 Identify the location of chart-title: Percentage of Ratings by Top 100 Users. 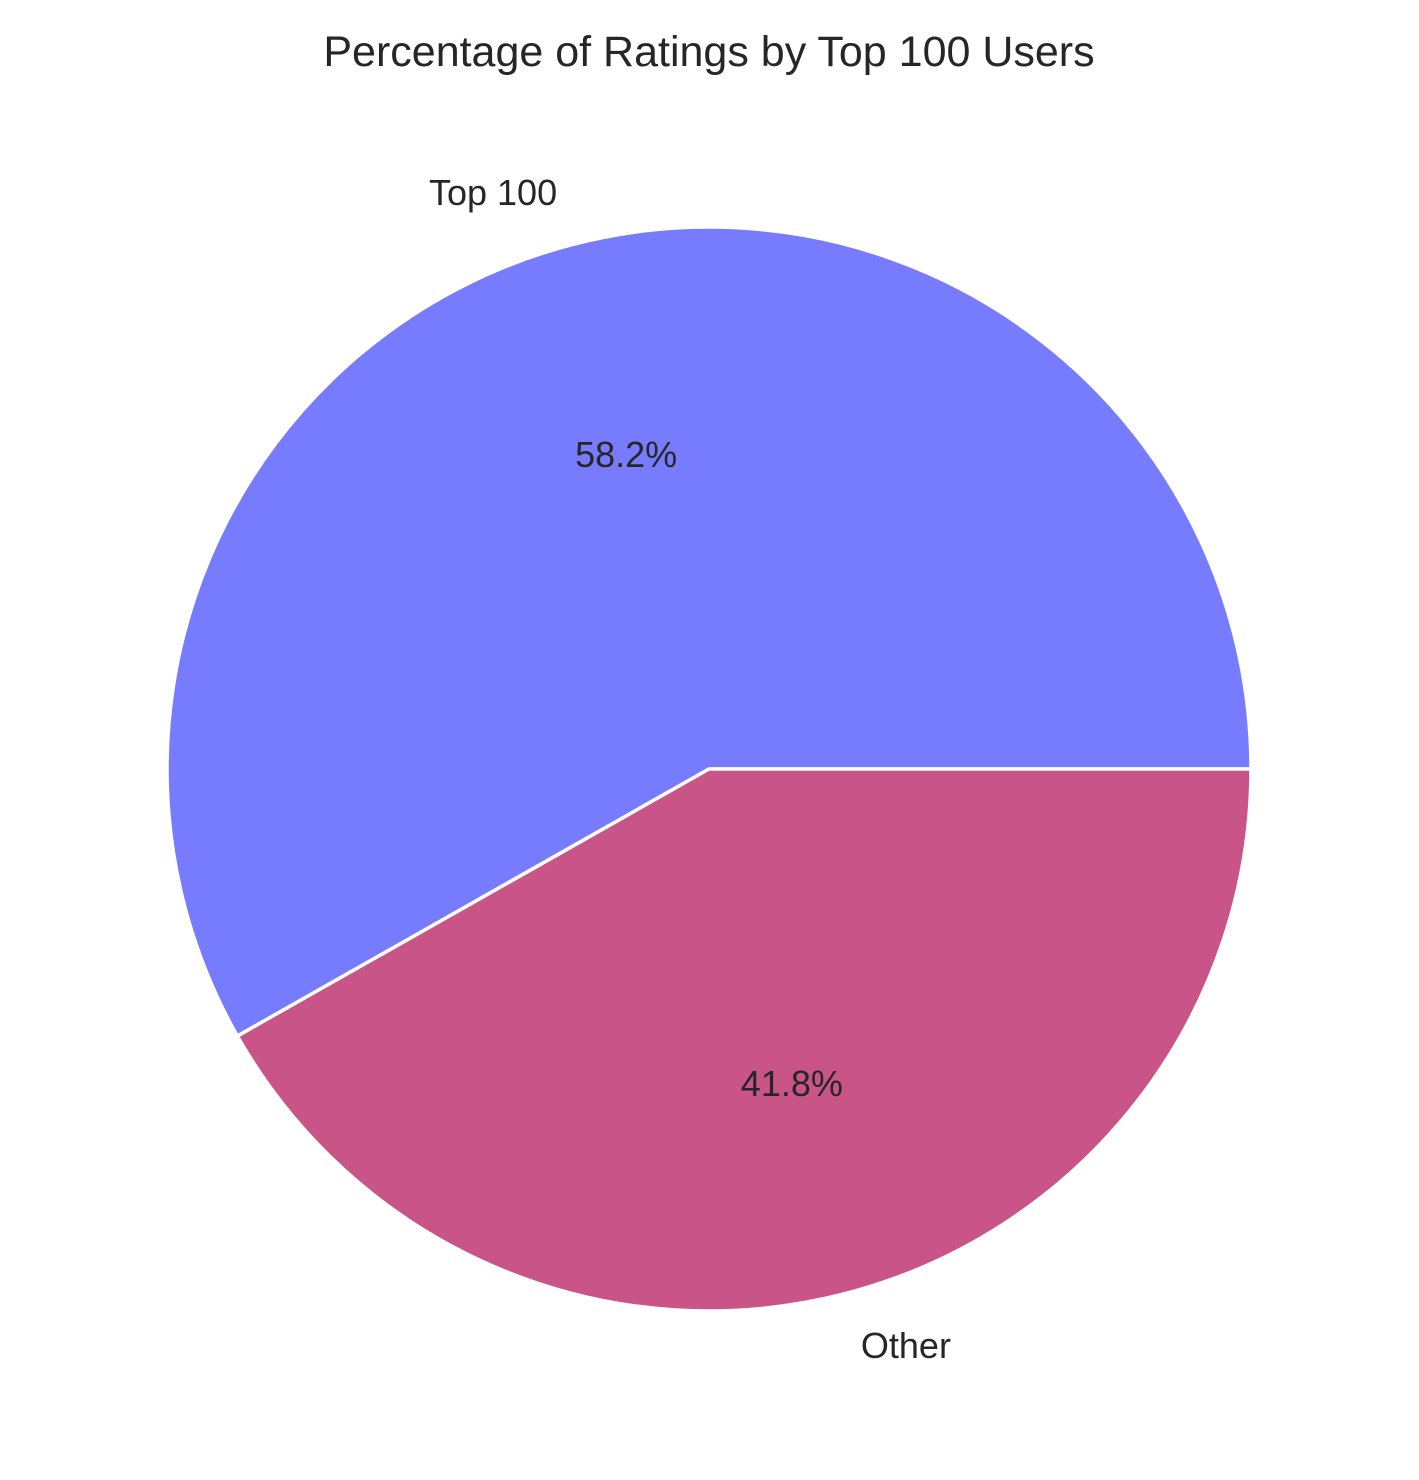
(708, 52).